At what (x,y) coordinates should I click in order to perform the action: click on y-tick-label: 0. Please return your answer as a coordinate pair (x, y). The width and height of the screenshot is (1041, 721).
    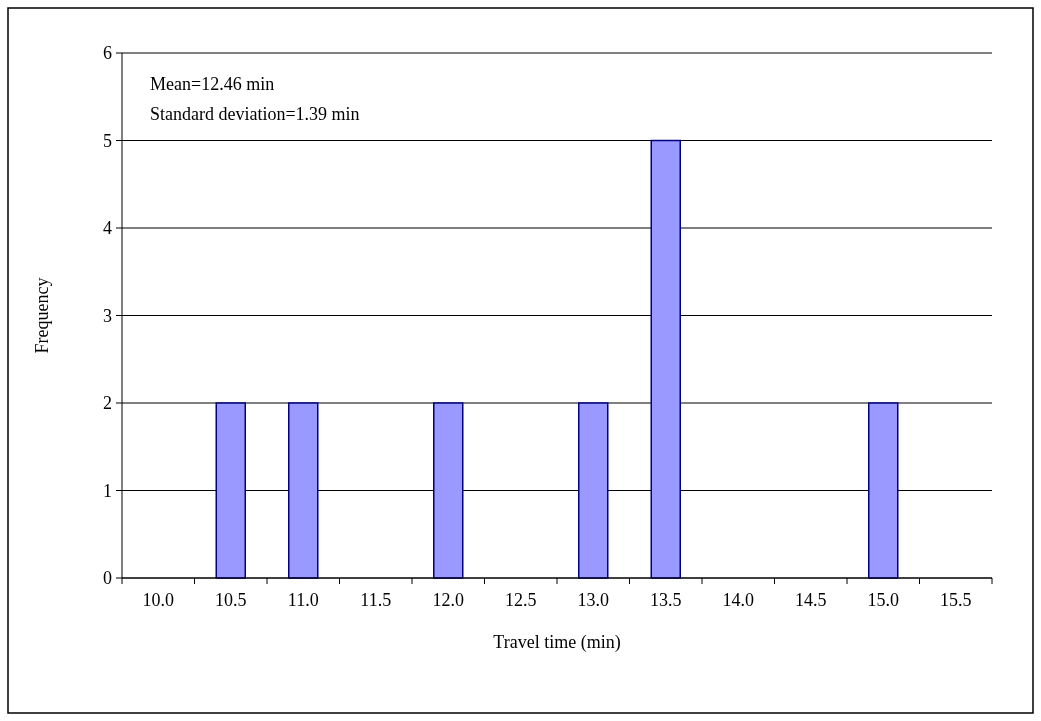
    Looking at the image, I should click on (107, 578).